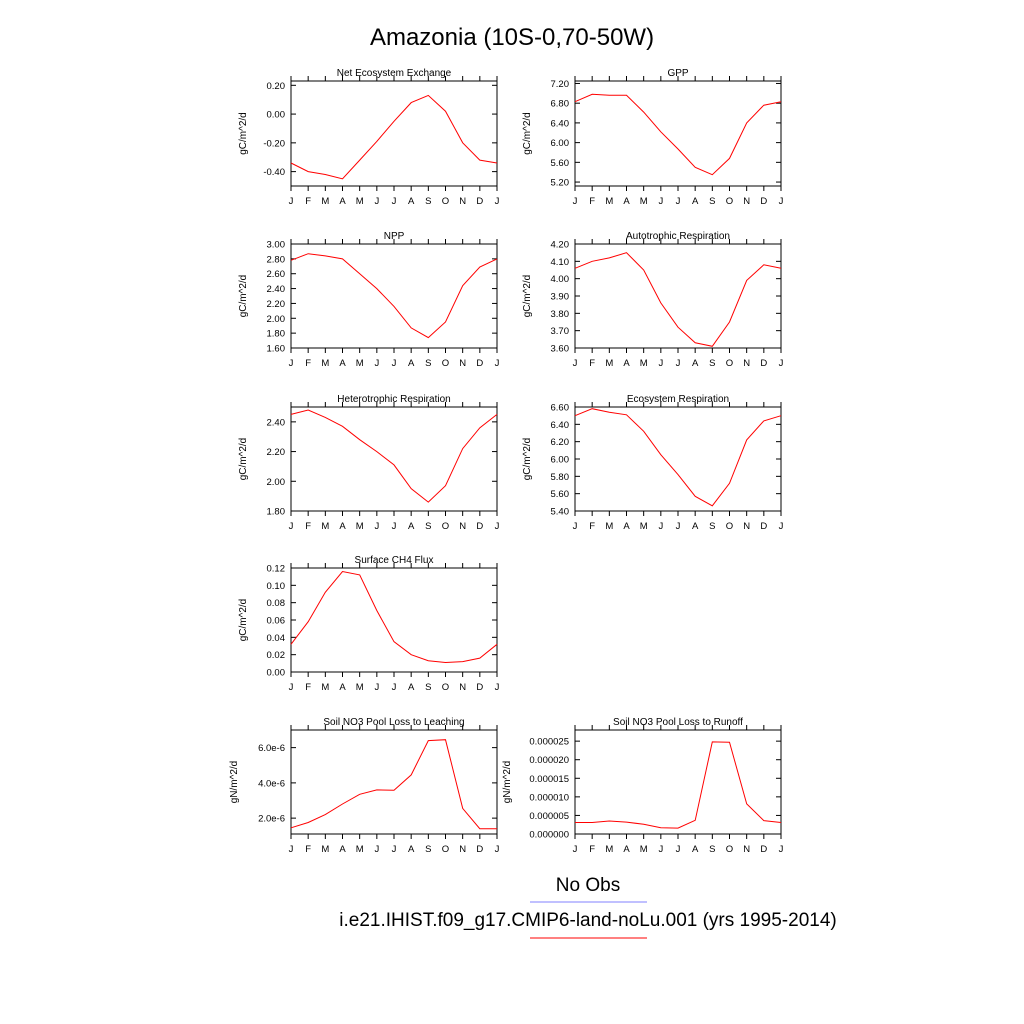 This screenshot has width=1024, height=1024. I want to click on y-tick-label: 6.40, so click(560, 123).